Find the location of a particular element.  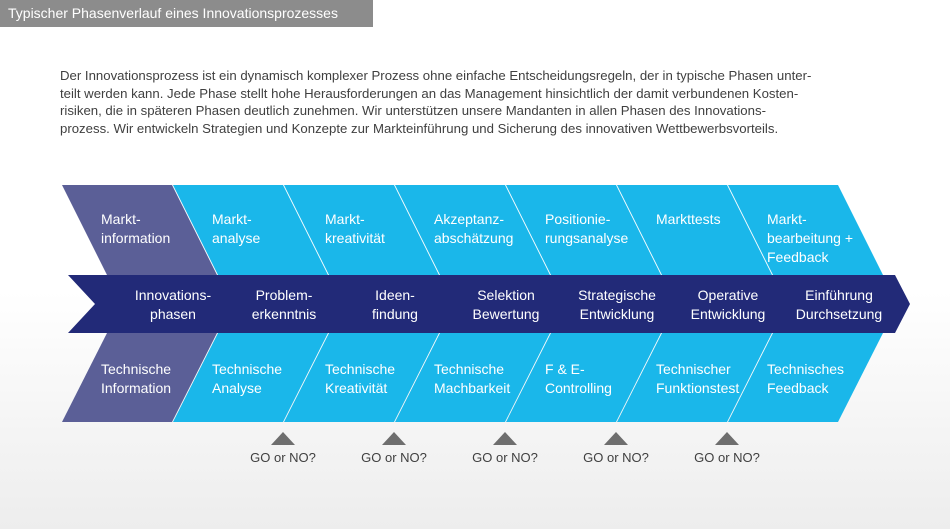

bottom-phase-label-4-line: Technische is located at coordinates (469, 369).